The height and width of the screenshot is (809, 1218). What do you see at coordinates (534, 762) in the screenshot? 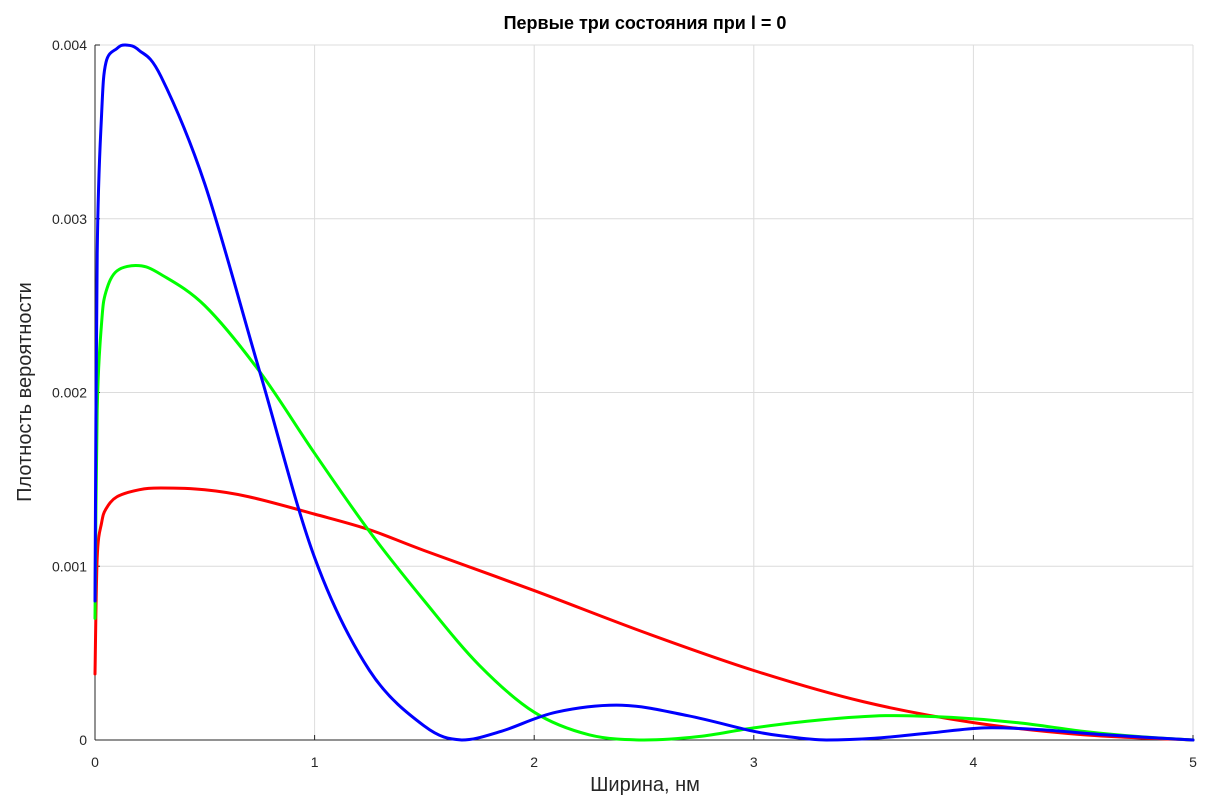
I see `x-tick-label: 2` at bounding box center [534, 762].